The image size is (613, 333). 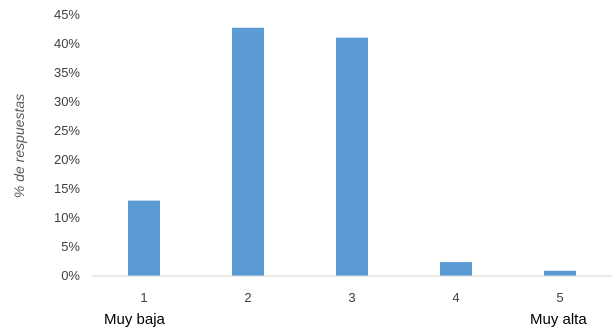 What do you see at coordinates (143, 297) in the screenshot?
I see `x-tick-label: 1` at bounding box center [143, 297].